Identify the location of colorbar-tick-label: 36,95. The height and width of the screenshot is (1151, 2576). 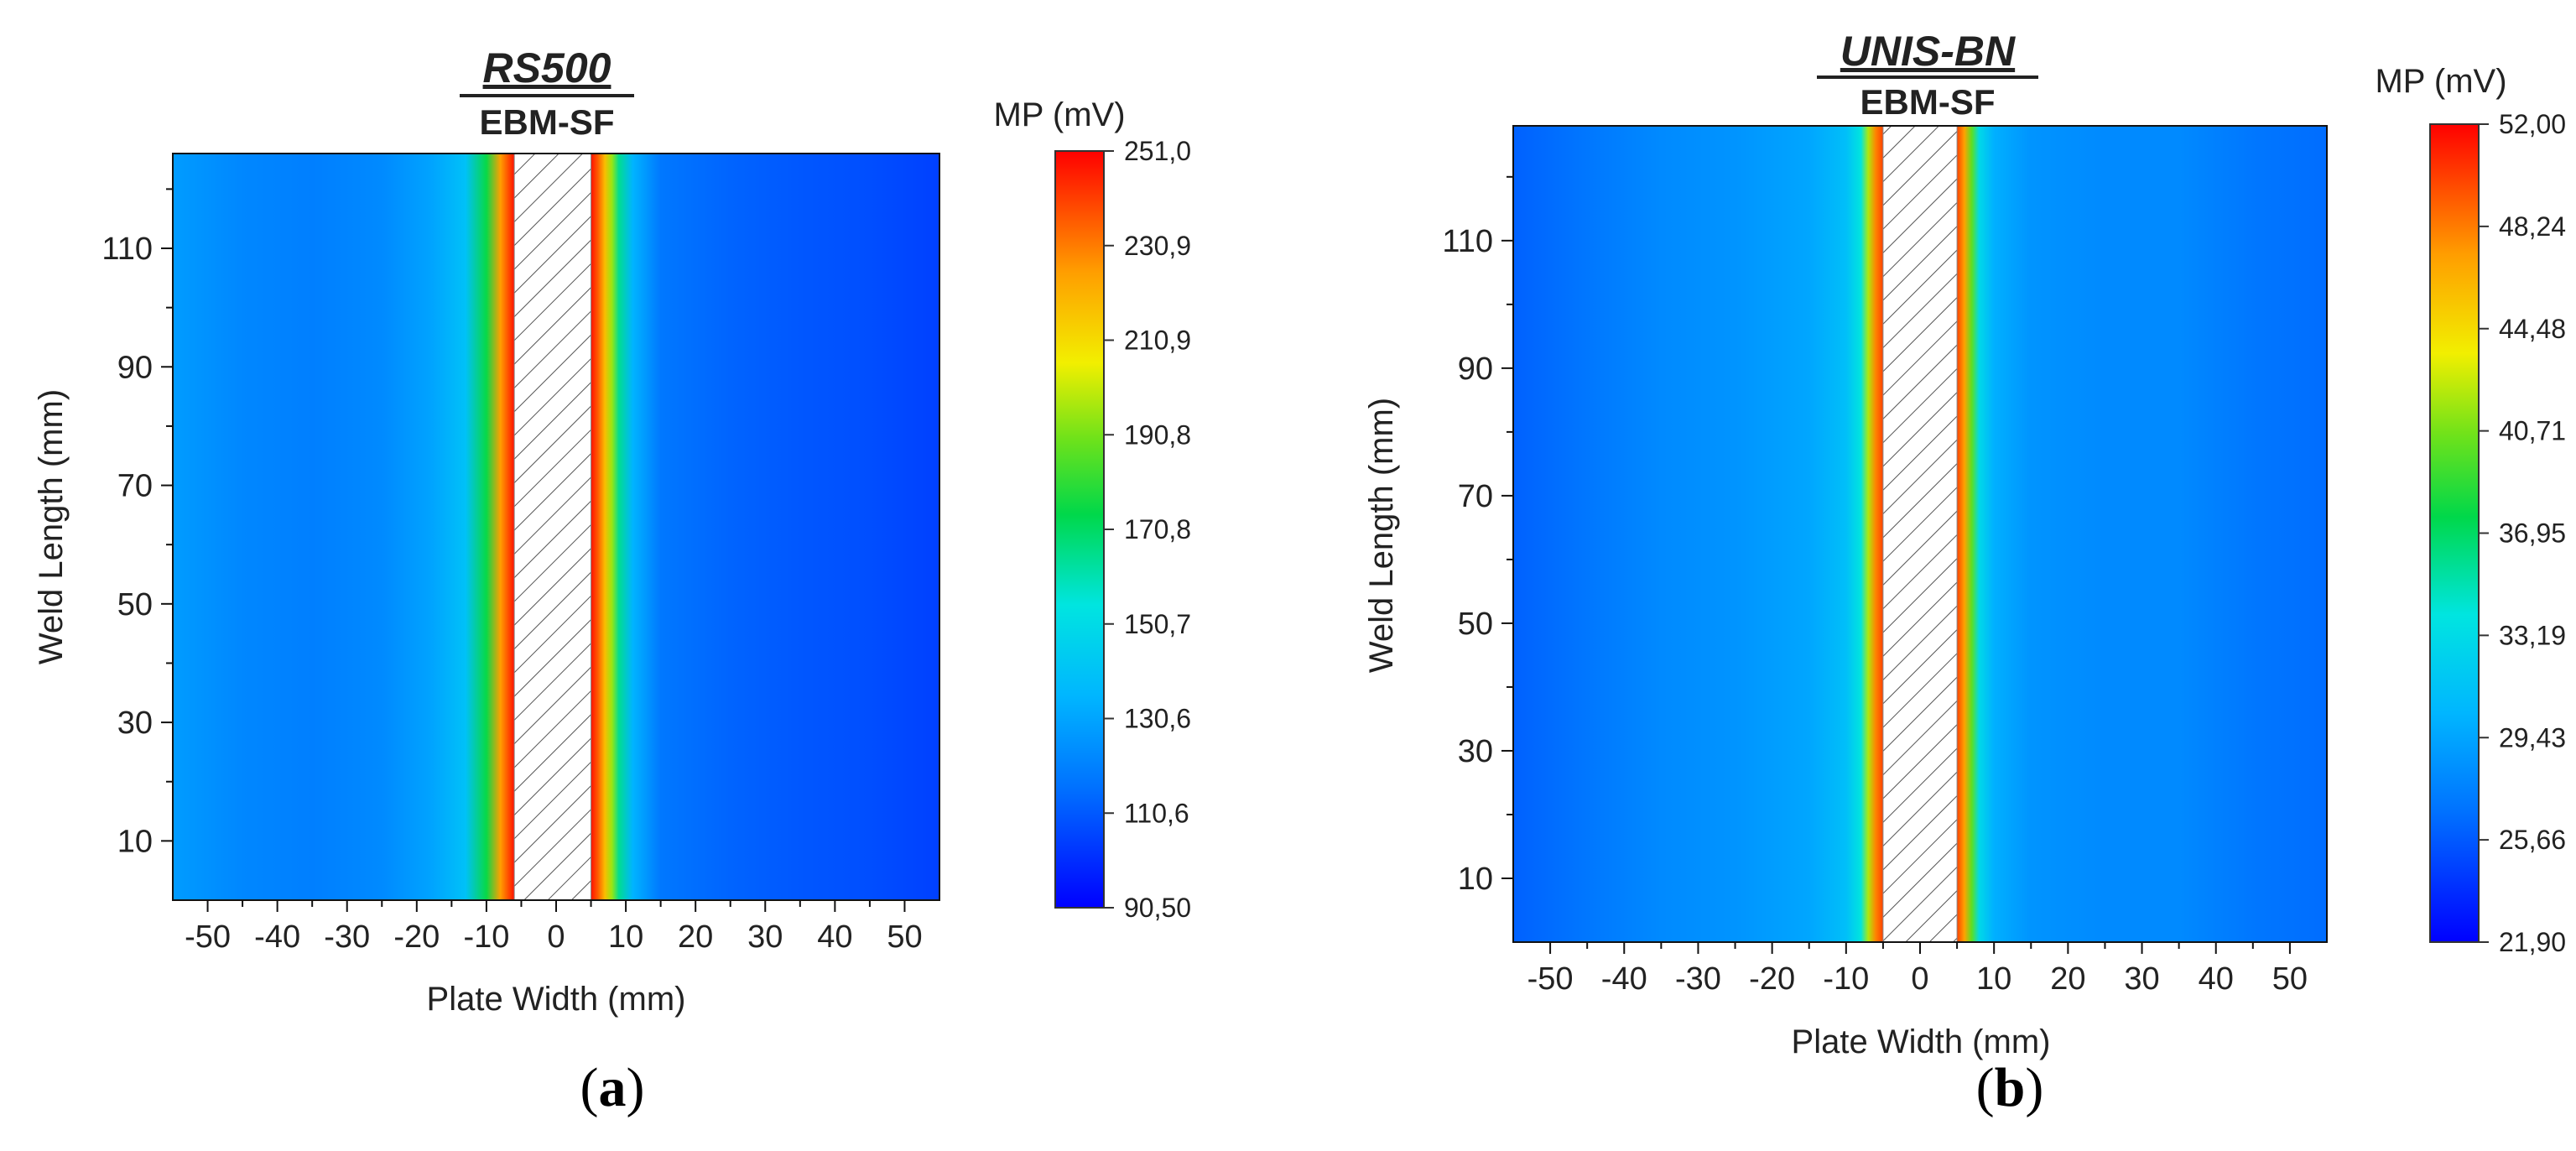
(2532, 534).